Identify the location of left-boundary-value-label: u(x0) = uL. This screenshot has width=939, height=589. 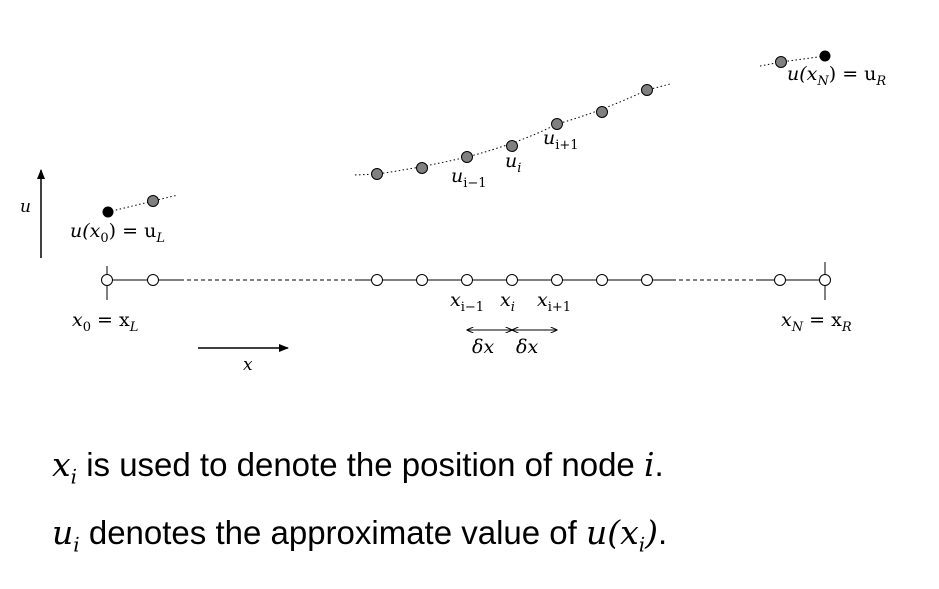
(117, 233).